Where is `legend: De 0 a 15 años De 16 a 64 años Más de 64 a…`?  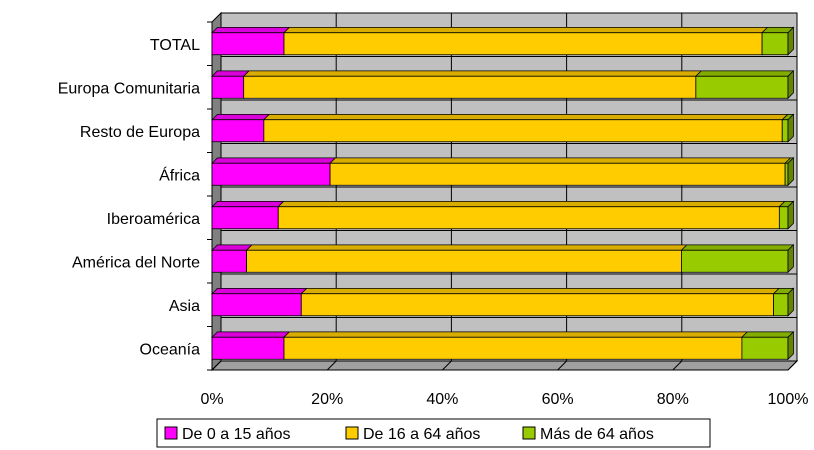
legend: De 0 a 15 años De 16 a 64 años Más de 64 a… is located at coordinates (433, 433).